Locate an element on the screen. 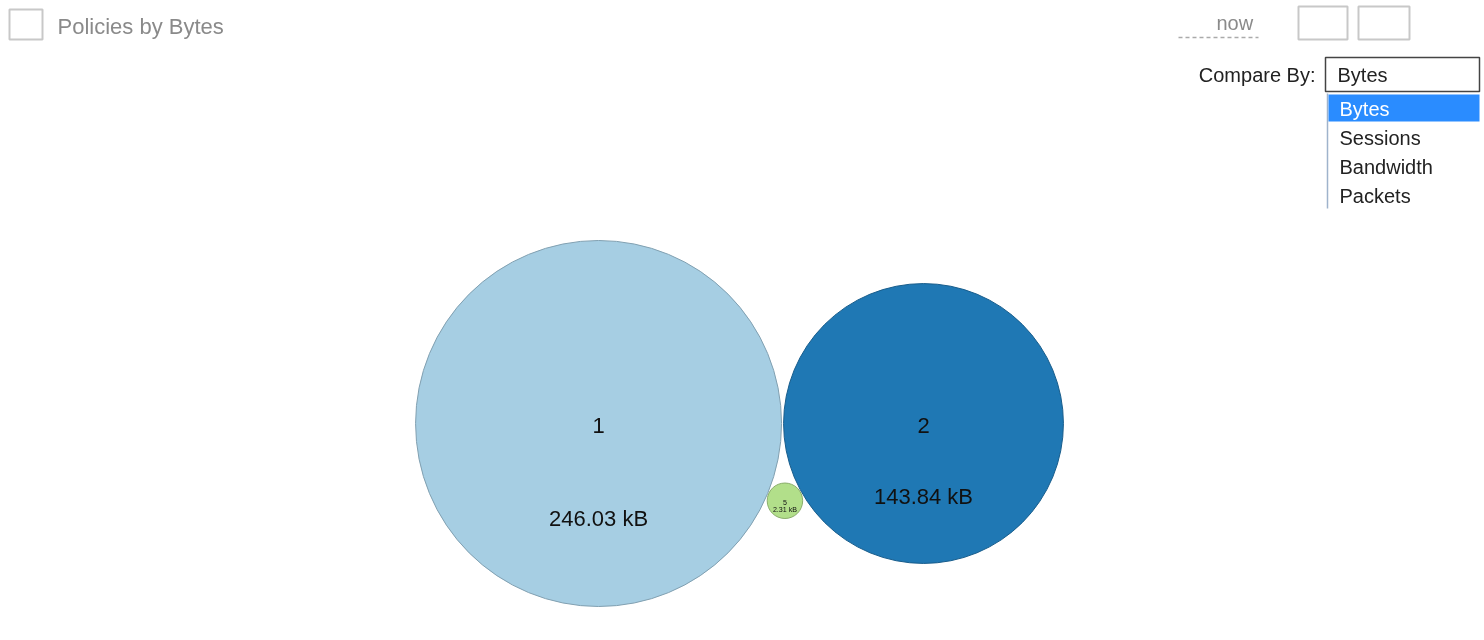  category-label: 2 is located at coordinates (923, 425).